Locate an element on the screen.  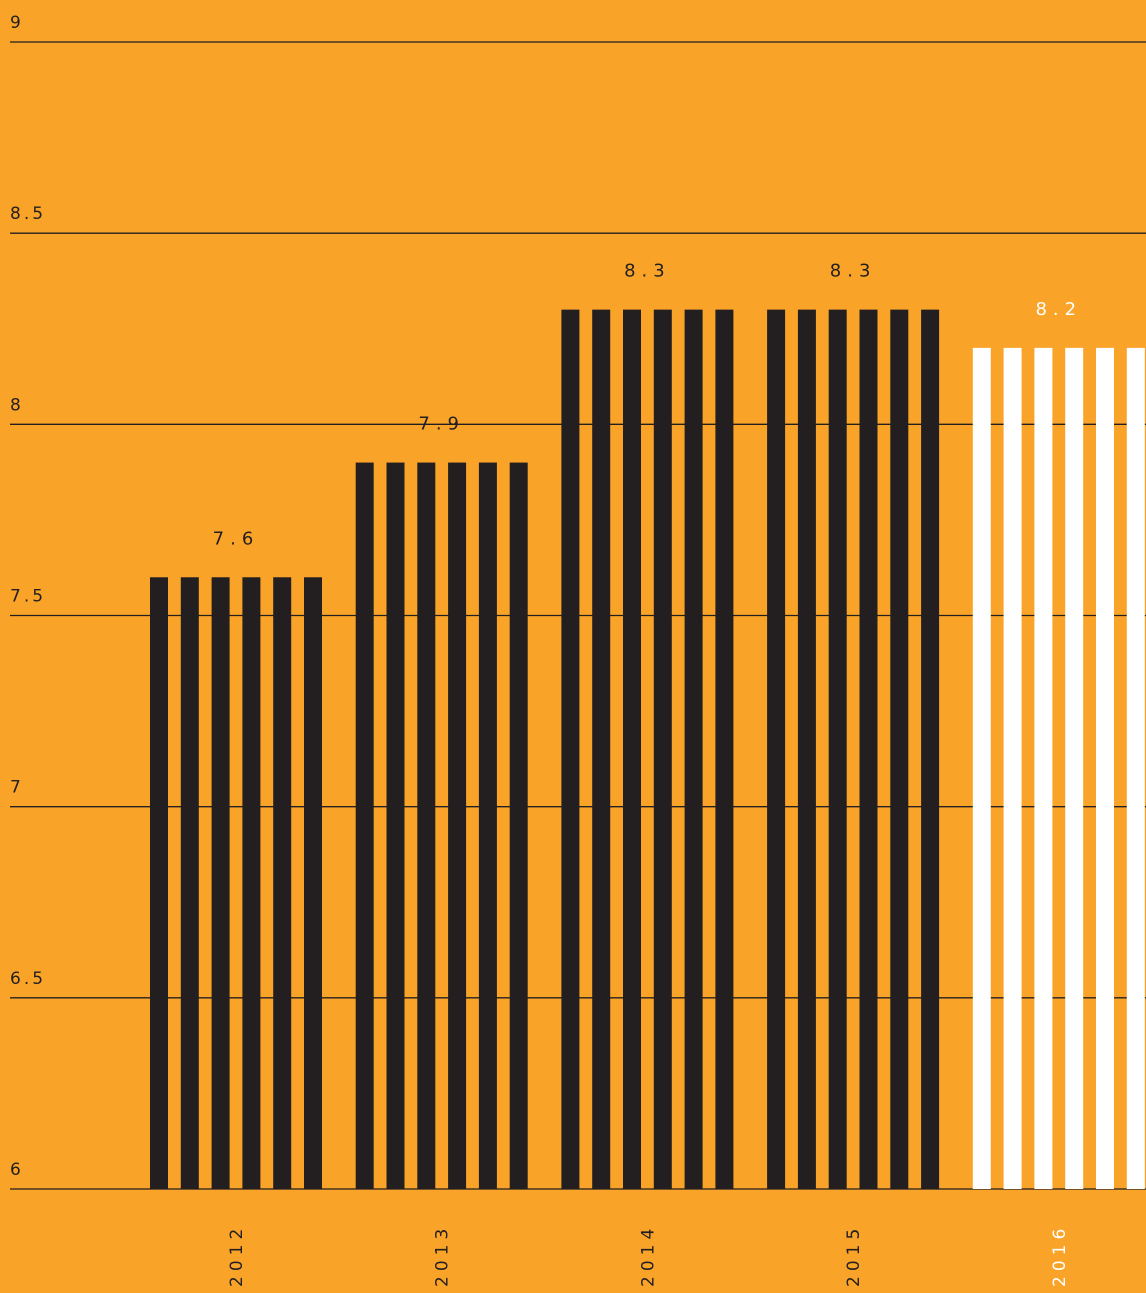
bar-group-2012 is located at coordinates (236, 883).